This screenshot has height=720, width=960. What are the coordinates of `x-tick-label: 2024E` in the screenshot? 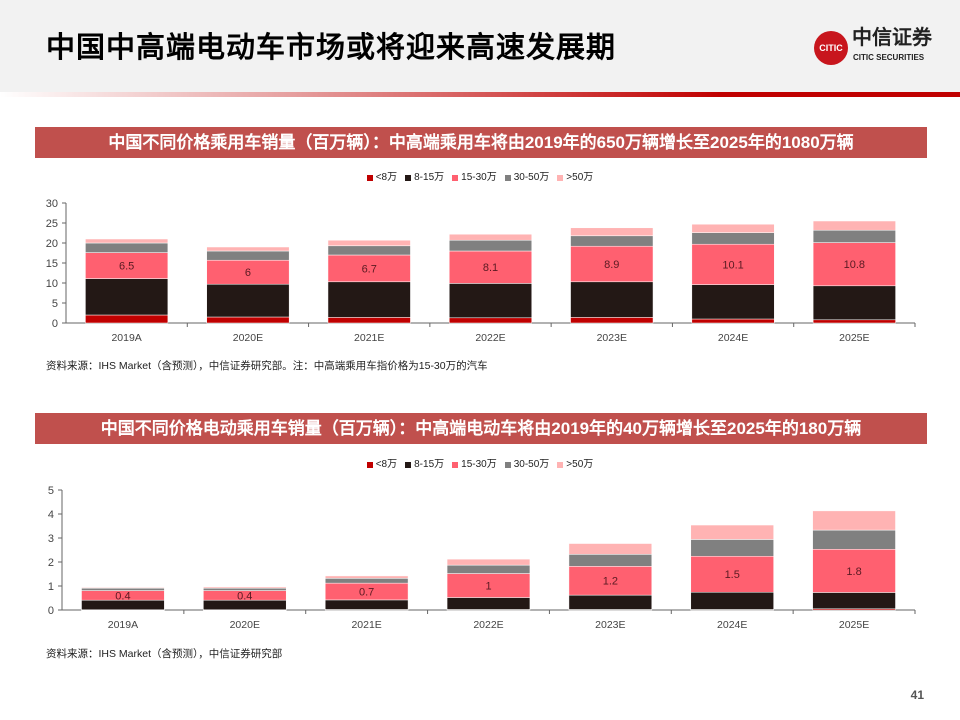 It's located at (732, 625).